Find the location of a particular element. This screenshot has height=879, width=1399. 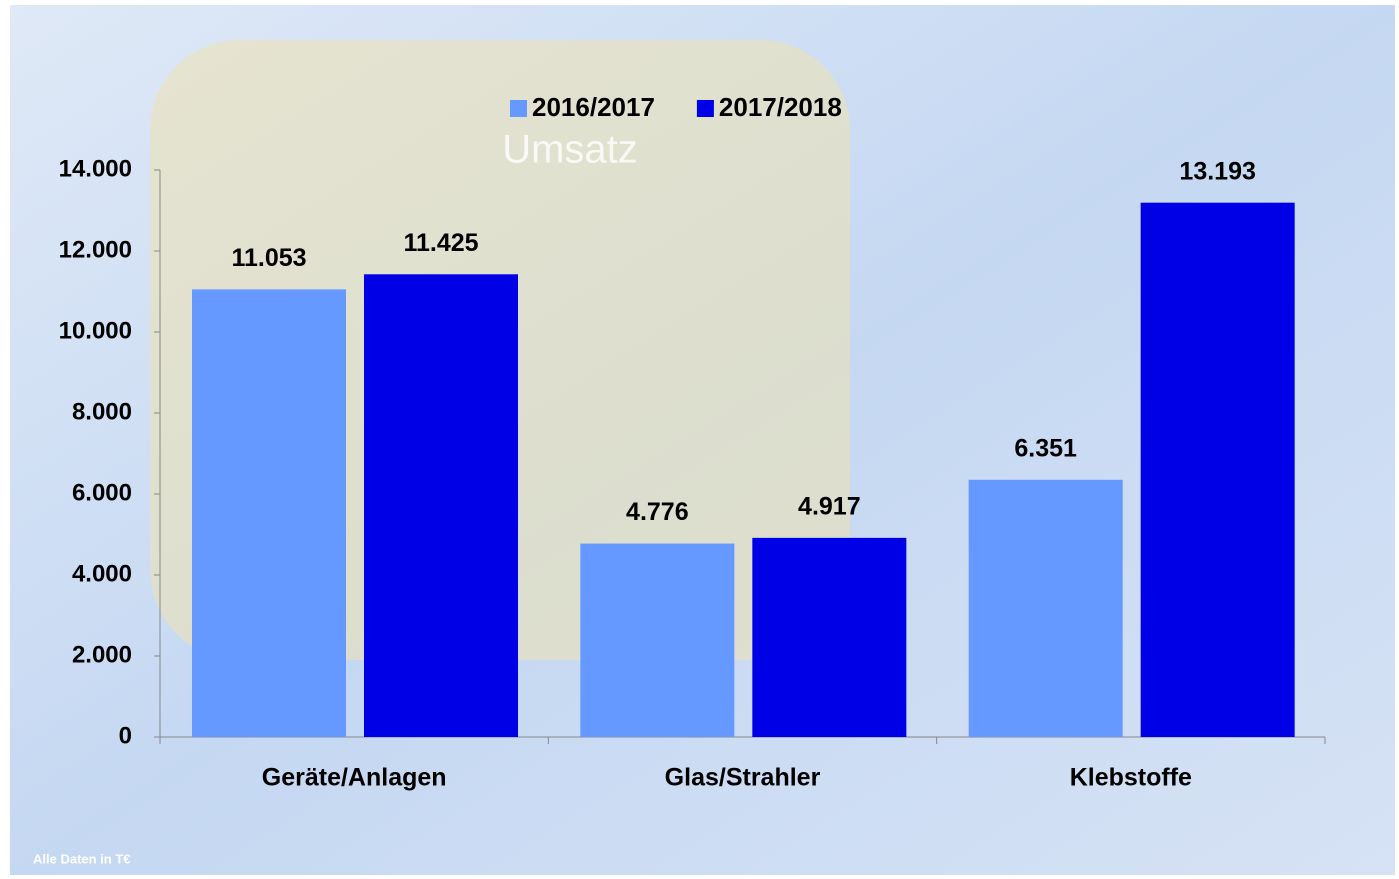

y-tick-label: 2.000 is located at coordinates (102, 654).